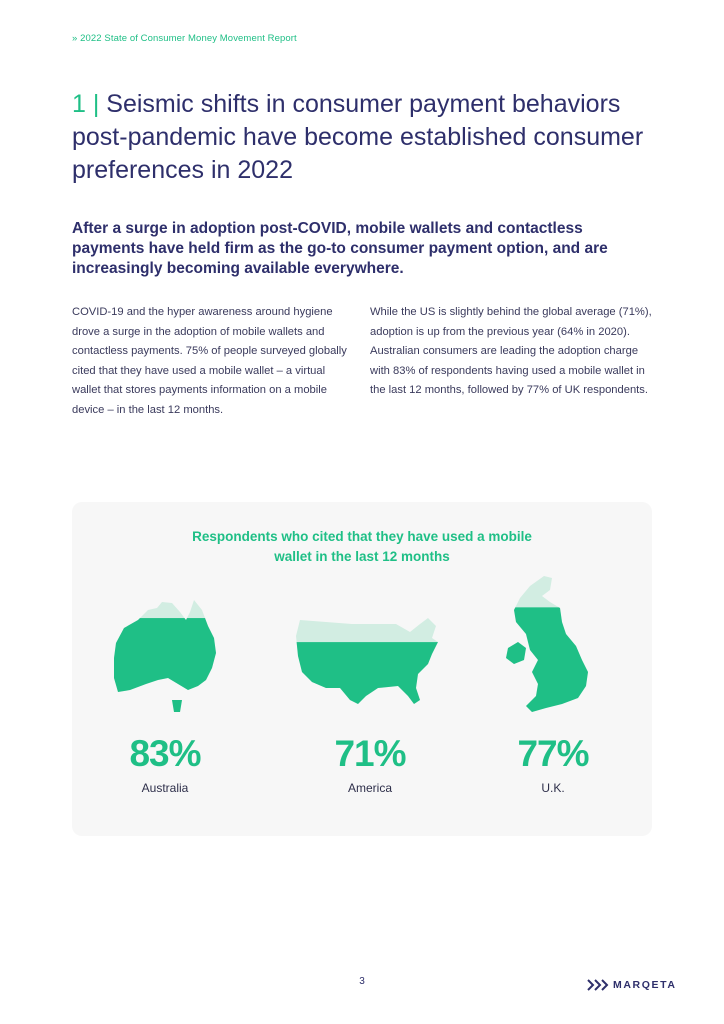  What do you see at coordinates (86, 104) in the screenshot?
I see `section-number: 1 |` at bounding box center [86, 104].